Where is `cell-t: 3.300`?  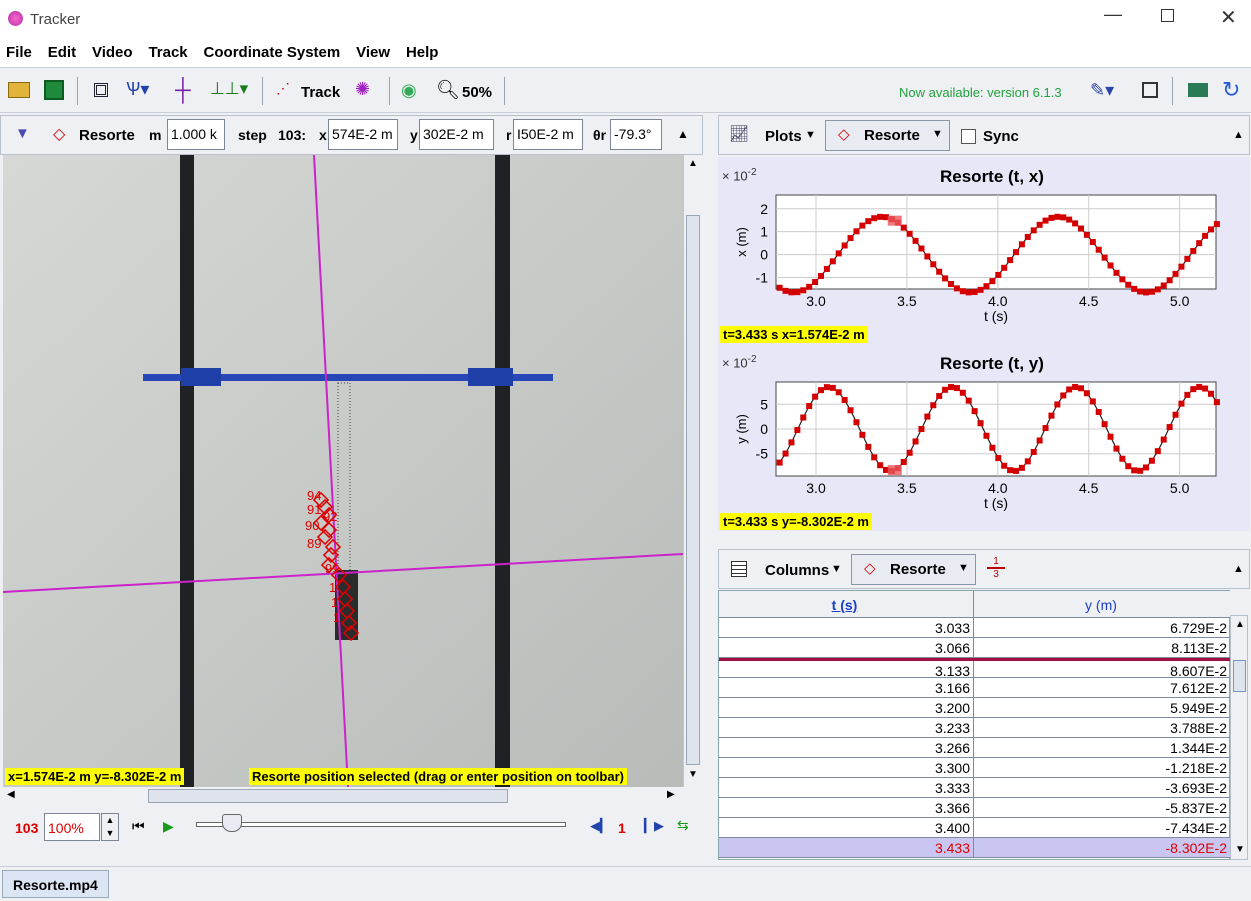
cell-t: 3.300 is located at coordinates (846, 768).